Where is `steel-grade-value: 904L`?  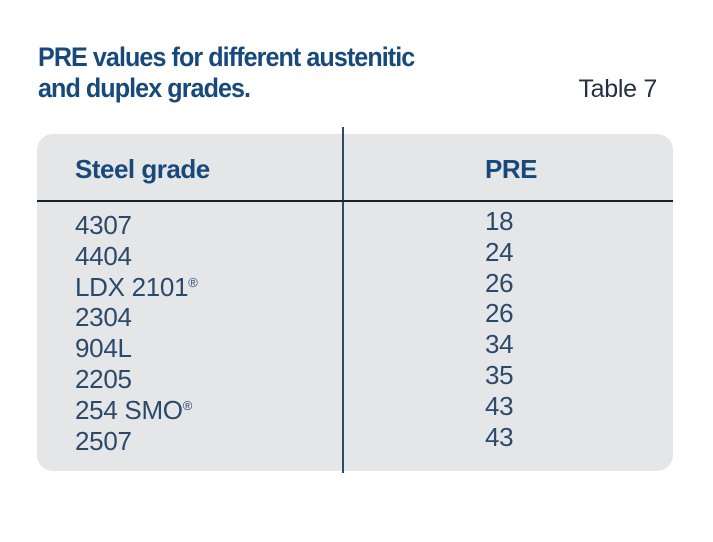 steel-grade-value: 904L is located at coordinates (103, 348).